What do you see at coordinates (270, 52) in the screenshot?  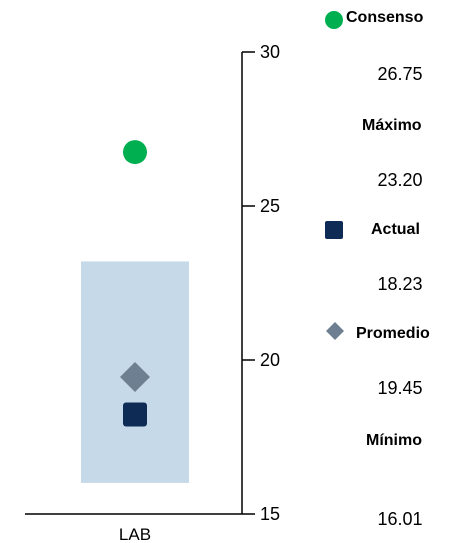 I see `y-tick-label: 30` at bounding box center [270, 52].